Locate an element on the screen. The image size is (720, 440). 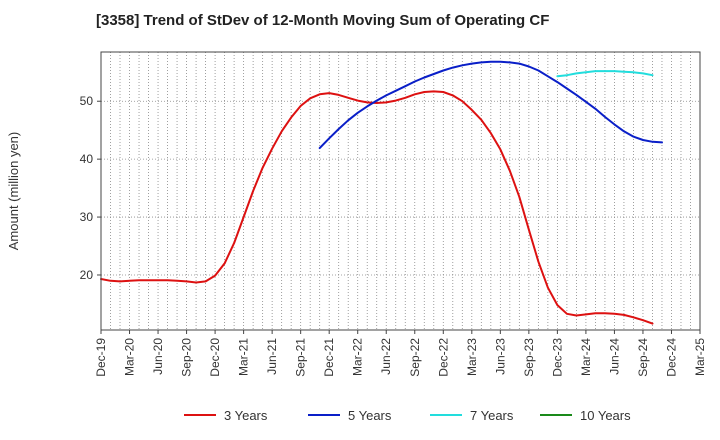
legend-label-10-years: 10 Years is located at coordinates (605, 415).